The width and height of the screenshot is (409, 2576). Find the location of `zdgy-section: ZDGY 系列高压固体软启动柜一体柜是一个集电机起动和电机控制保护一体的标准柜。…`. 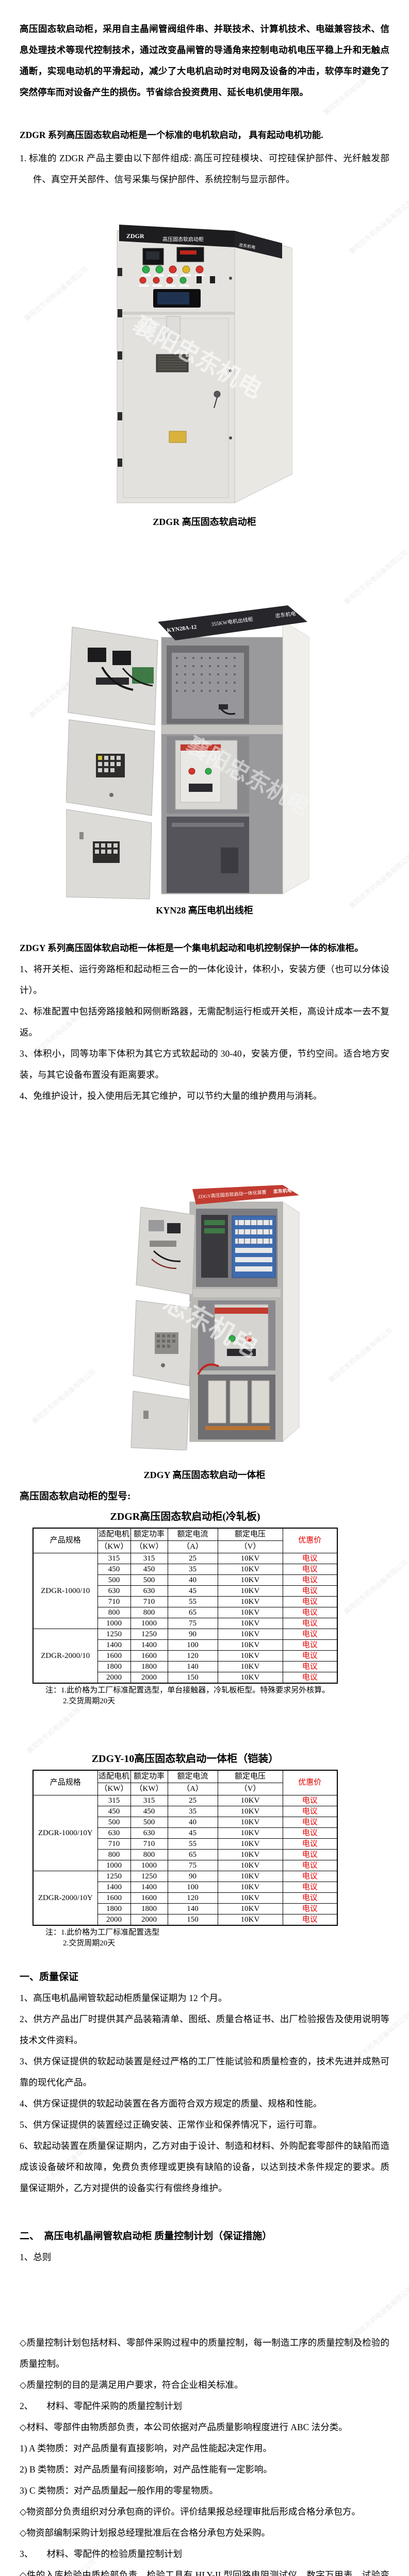

zdgy-section: ZDGY 系列高压固体软启动柜一体柜是一个集电机起动和电机控制保护一体的标准柜。… is located at coordinates (204, 1022).